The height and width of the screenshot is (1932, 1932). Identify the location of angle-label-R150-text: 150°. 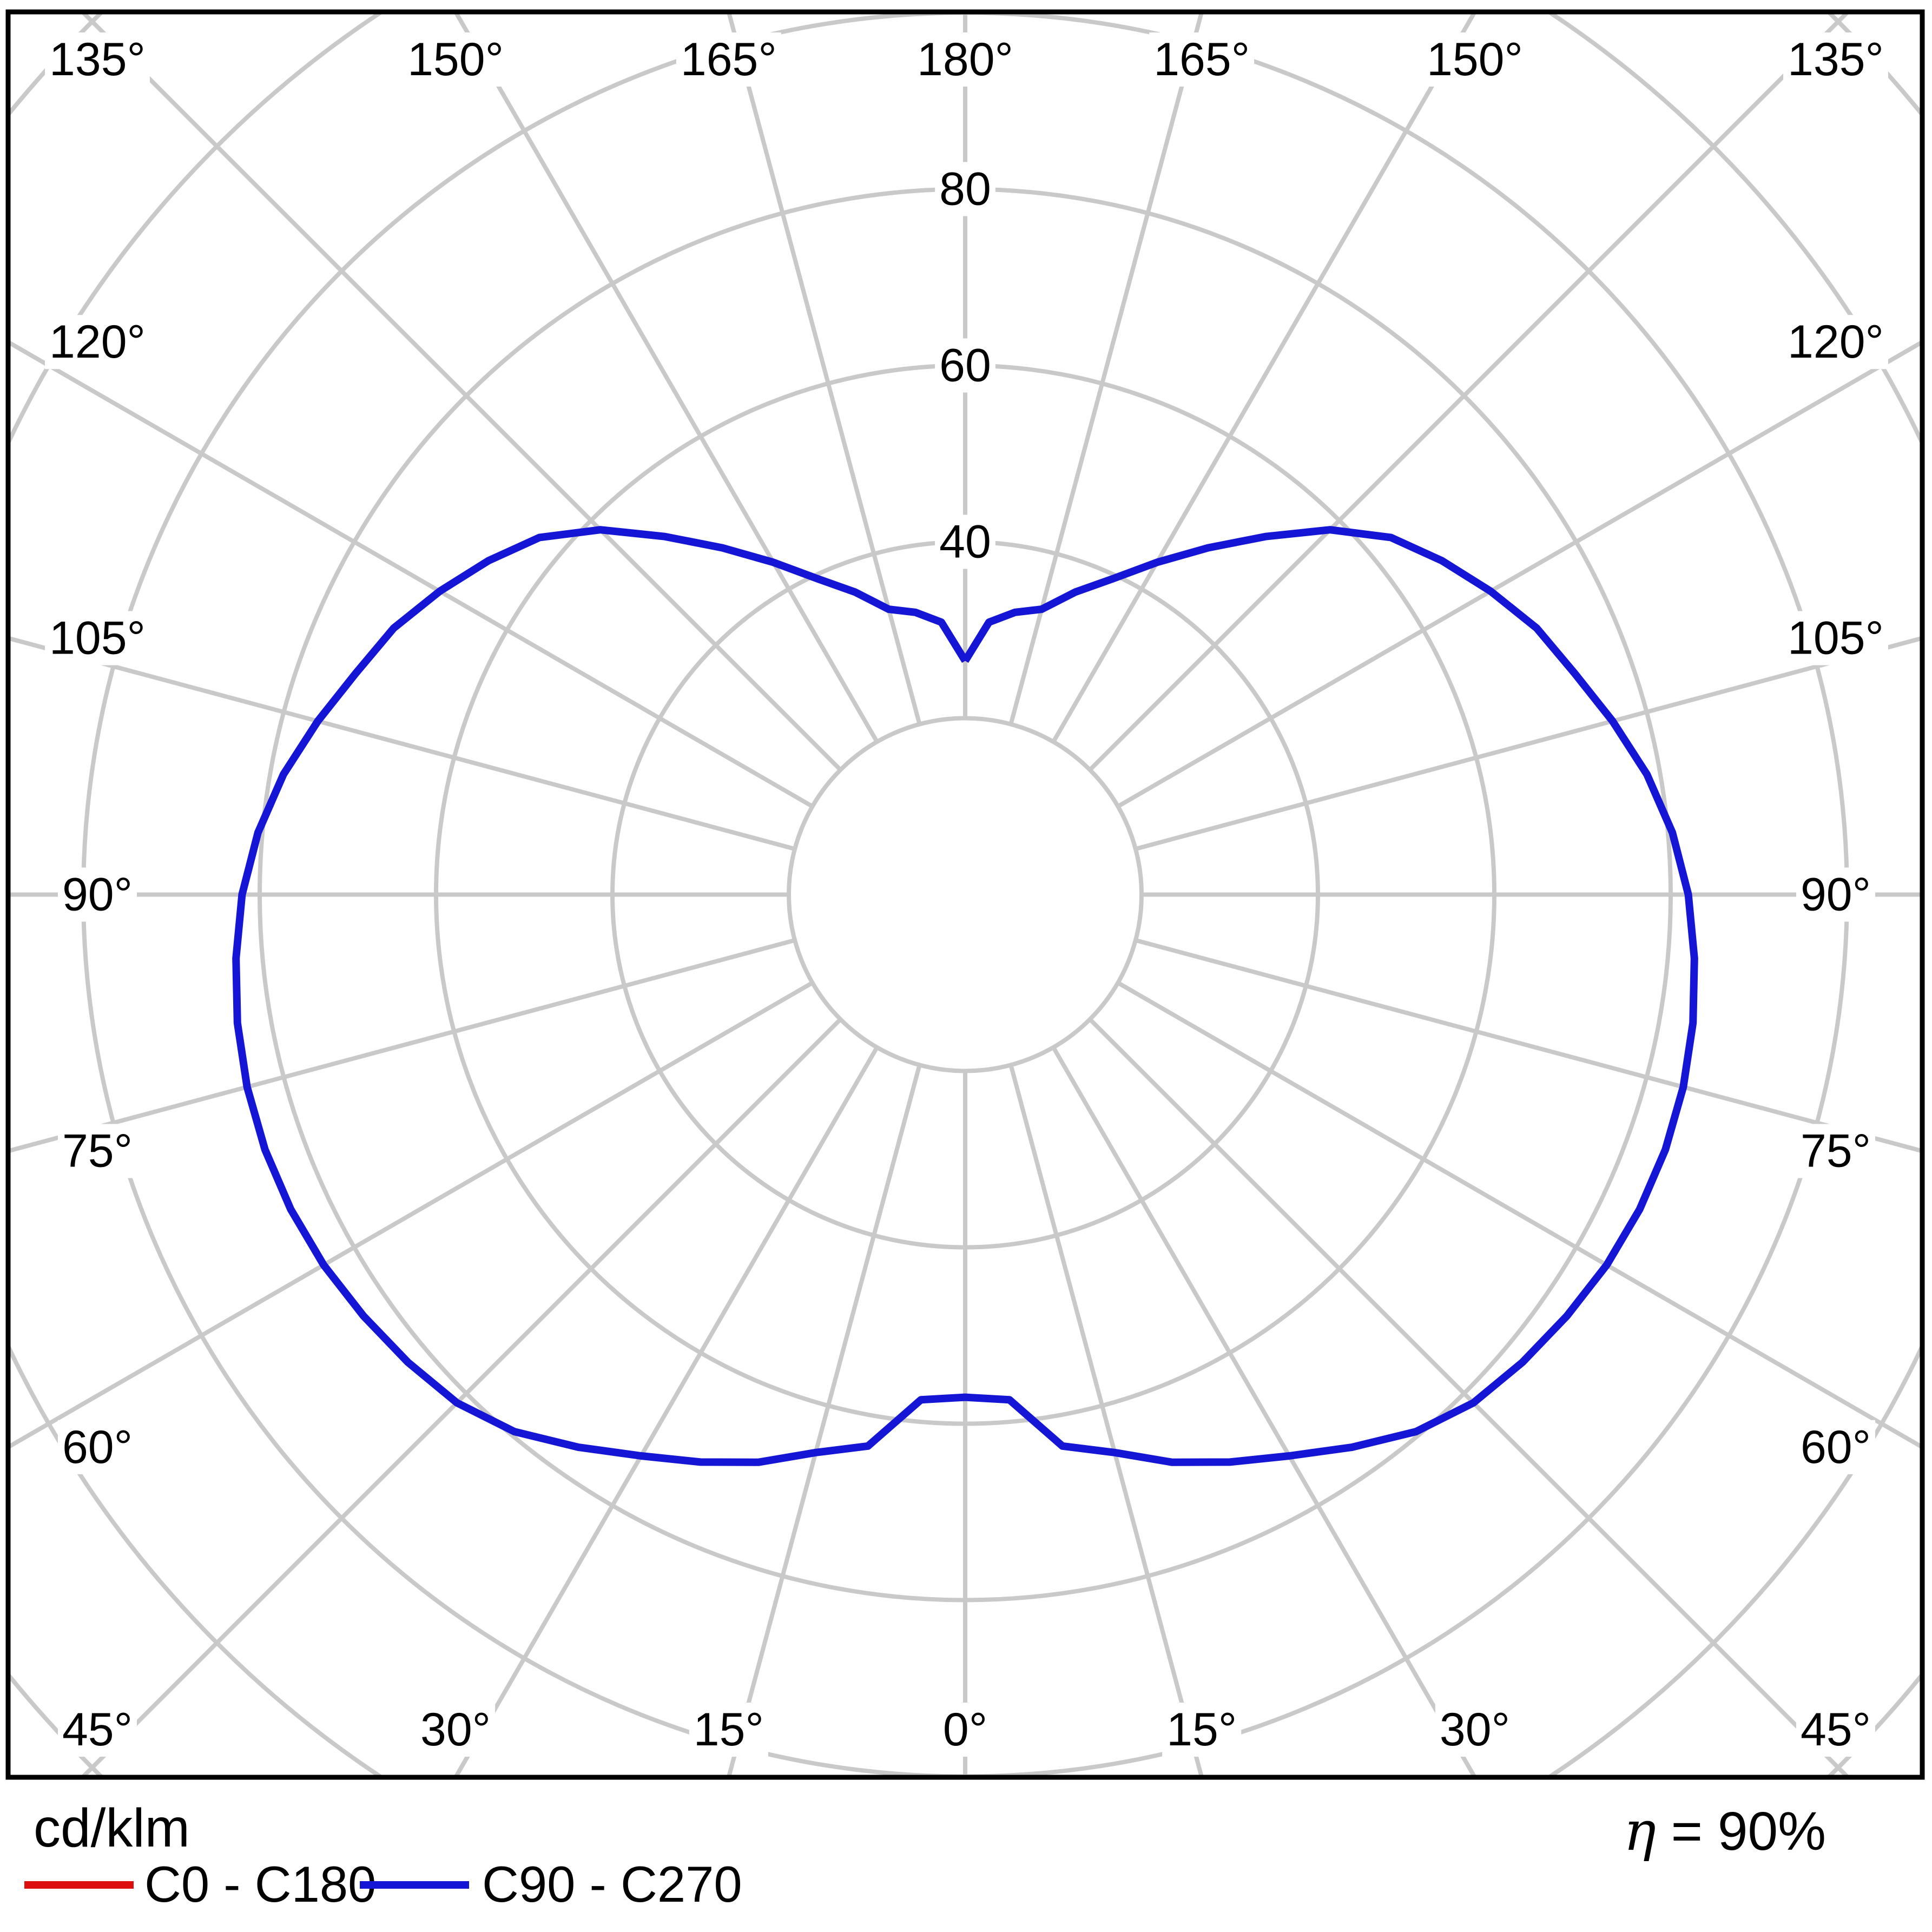
(1475, 60).